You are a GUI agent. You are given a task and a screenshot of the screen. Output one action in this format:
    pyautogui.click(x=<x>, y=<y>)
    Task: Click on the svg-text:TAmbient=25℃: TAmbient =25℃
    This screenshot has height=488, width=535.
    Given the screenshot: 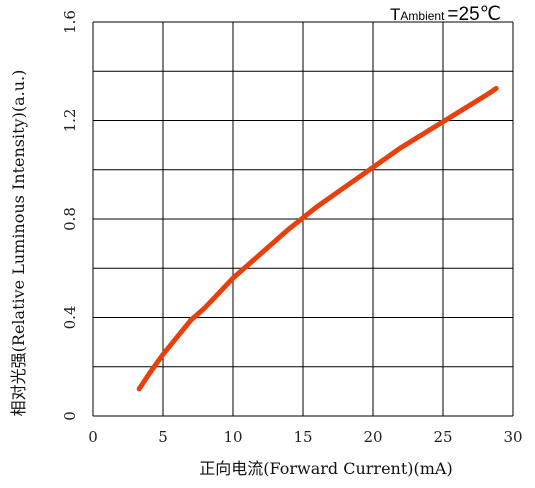 What is the action you would take?
    pyautogui.click(x=445, y=14)
    